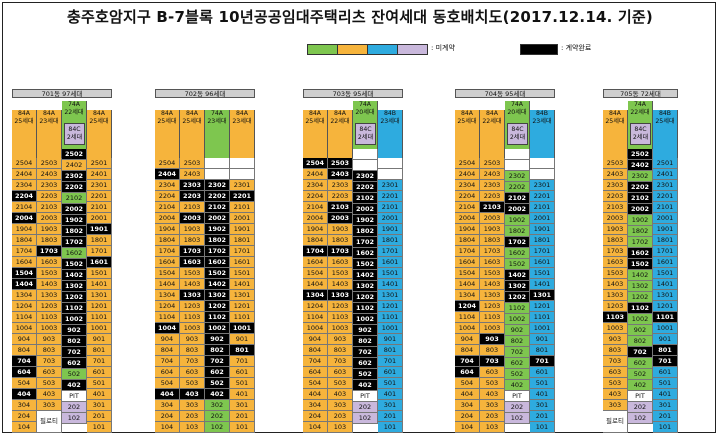  What do you see at coordinates (492, 339) in the screenshot?
I see `unit-cell-sold: 903` at bounding box center [492, 339].